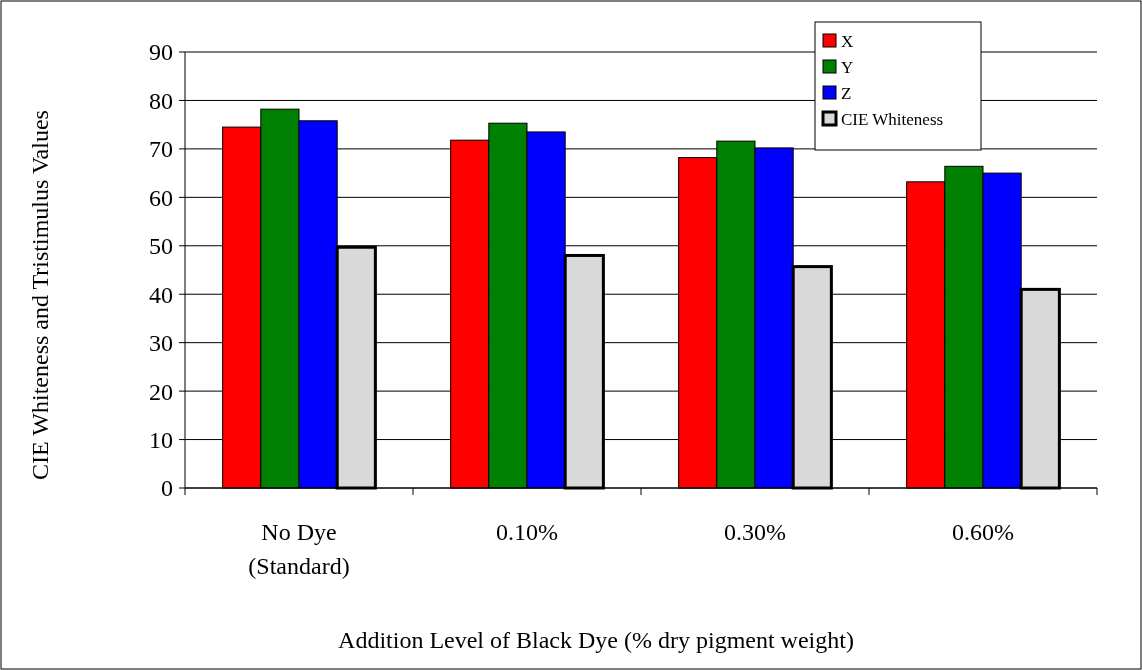 Image resolution: width=1142 pixels, height=670 pixels. I want to click on legend-label: Z, so click(846, 93).